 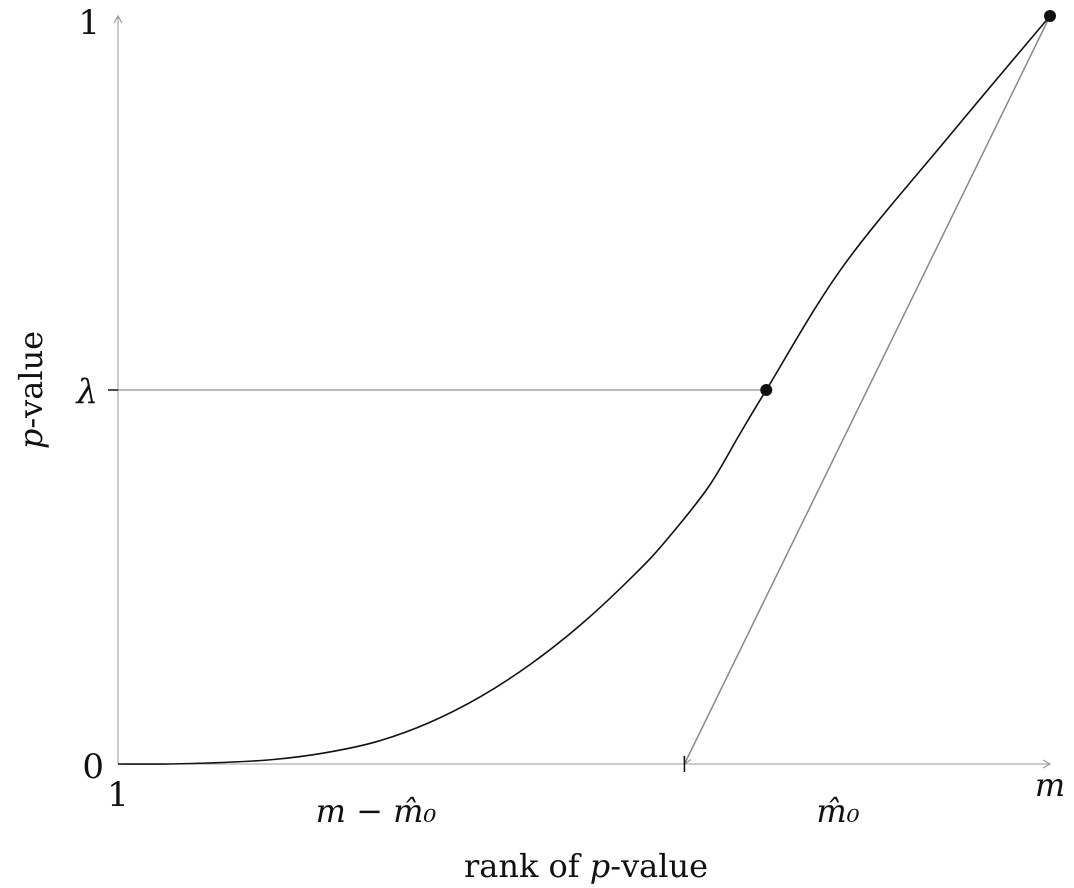 What do you see at coordinates (659, 866) in the screenshot?
I see `x-axis-title-suffix: -value` at bounding box center [659, 866].